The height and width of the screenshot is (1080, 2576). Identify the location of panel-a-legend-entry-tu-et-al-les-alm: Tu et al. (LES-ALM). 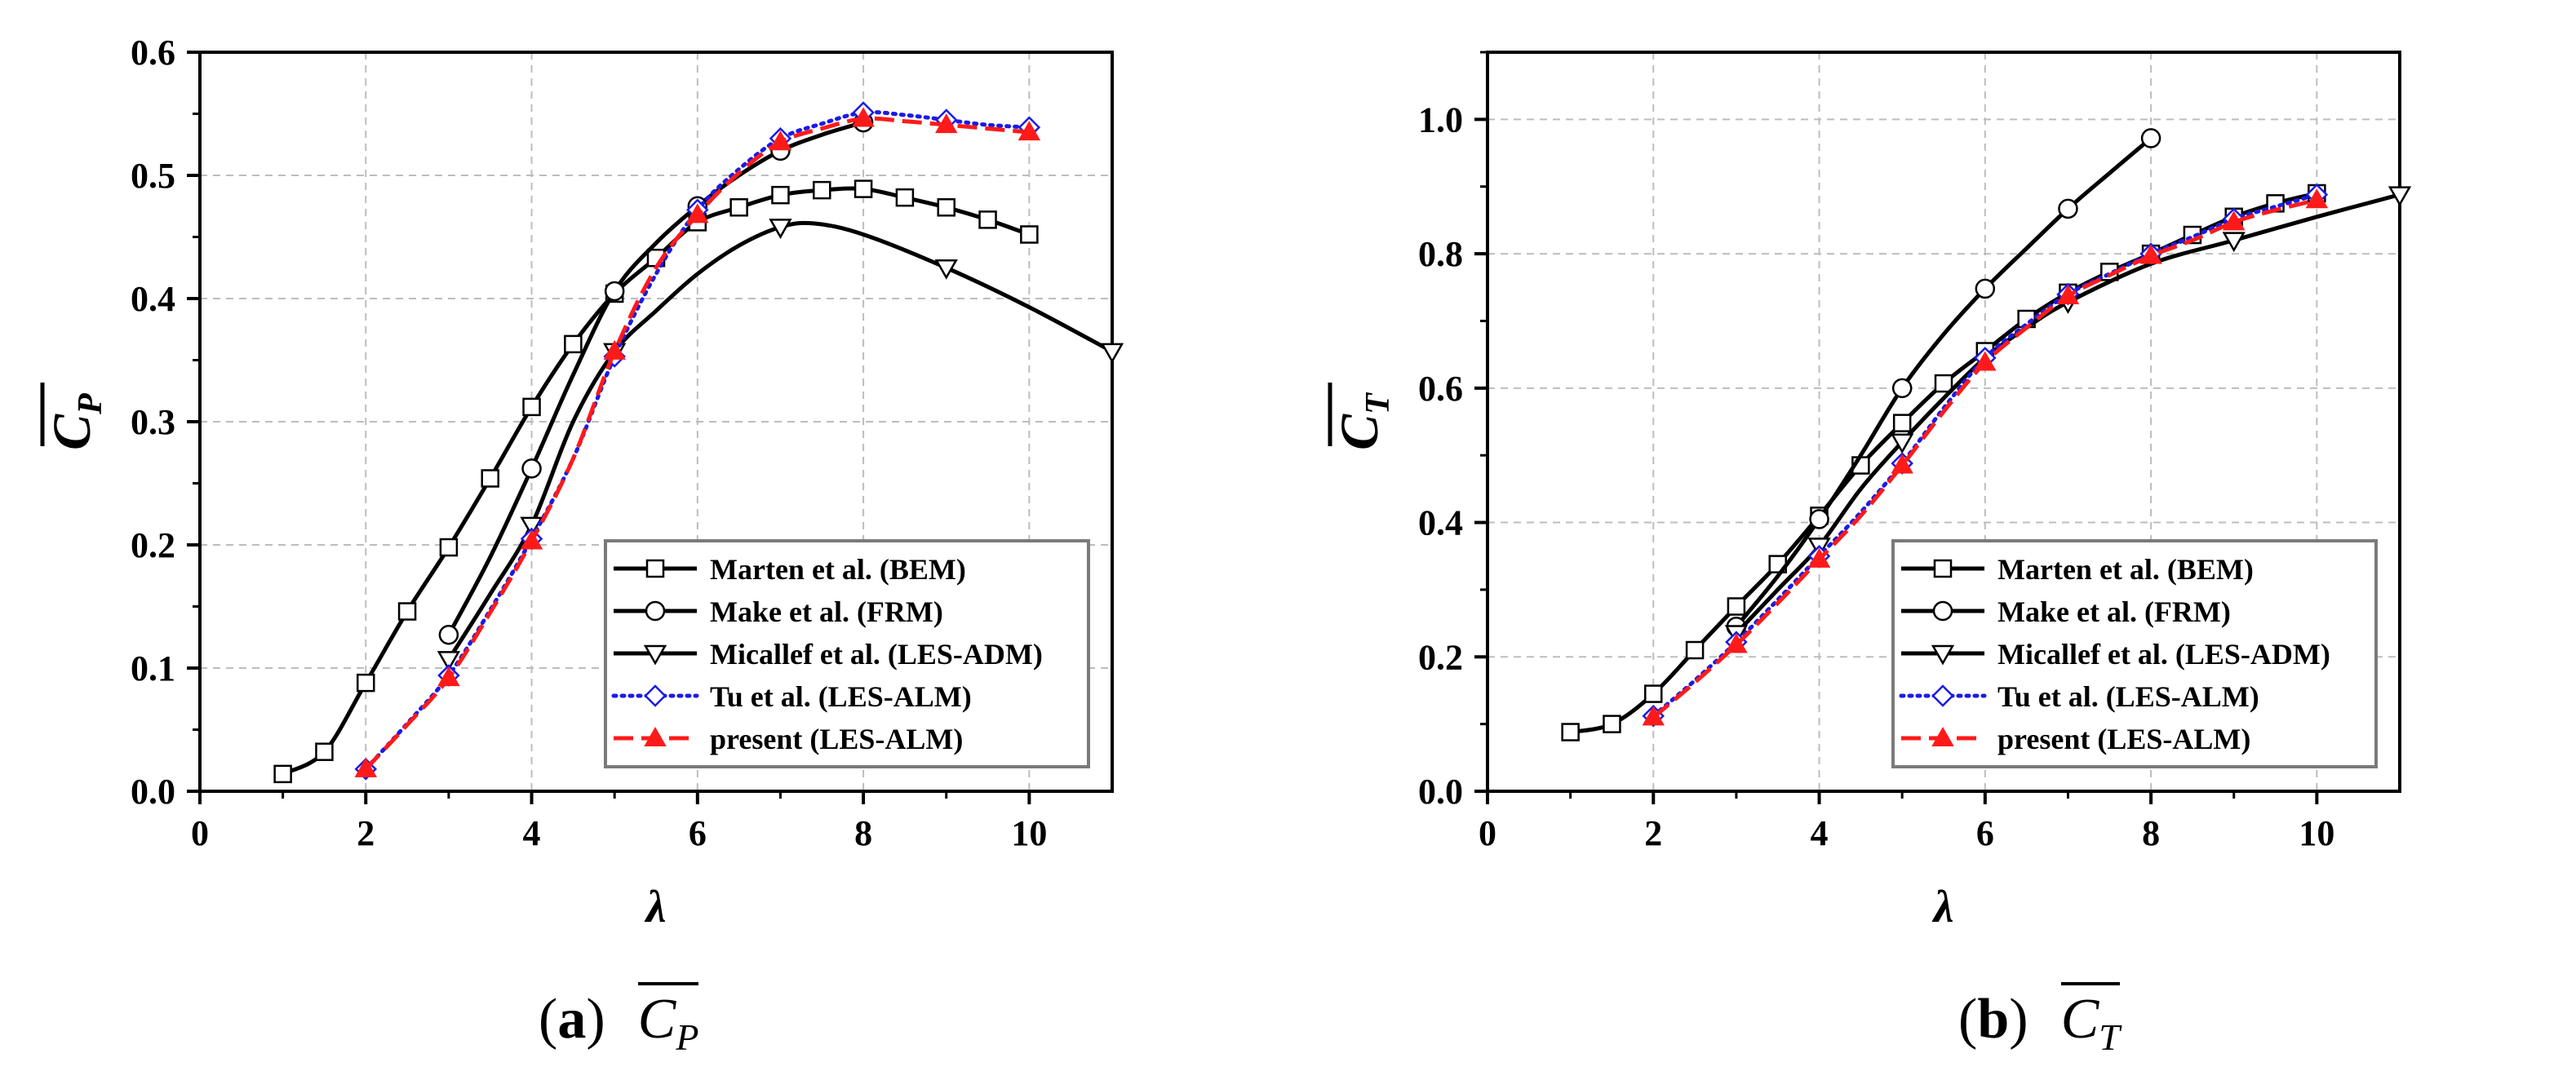
(791, 696).